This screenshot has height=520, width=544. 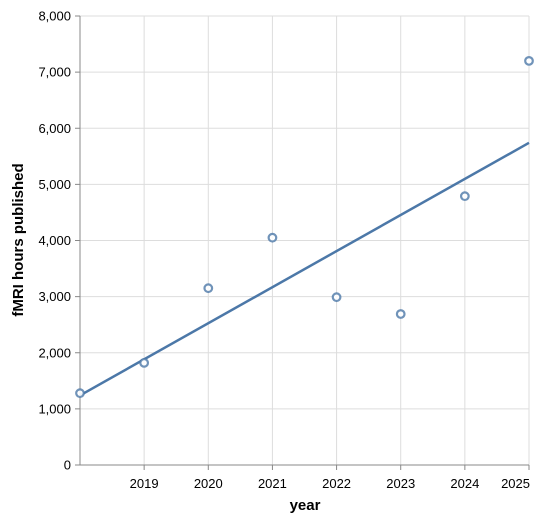 I want to click on y-tick-label: 1,000, so click(x=54, y=408).